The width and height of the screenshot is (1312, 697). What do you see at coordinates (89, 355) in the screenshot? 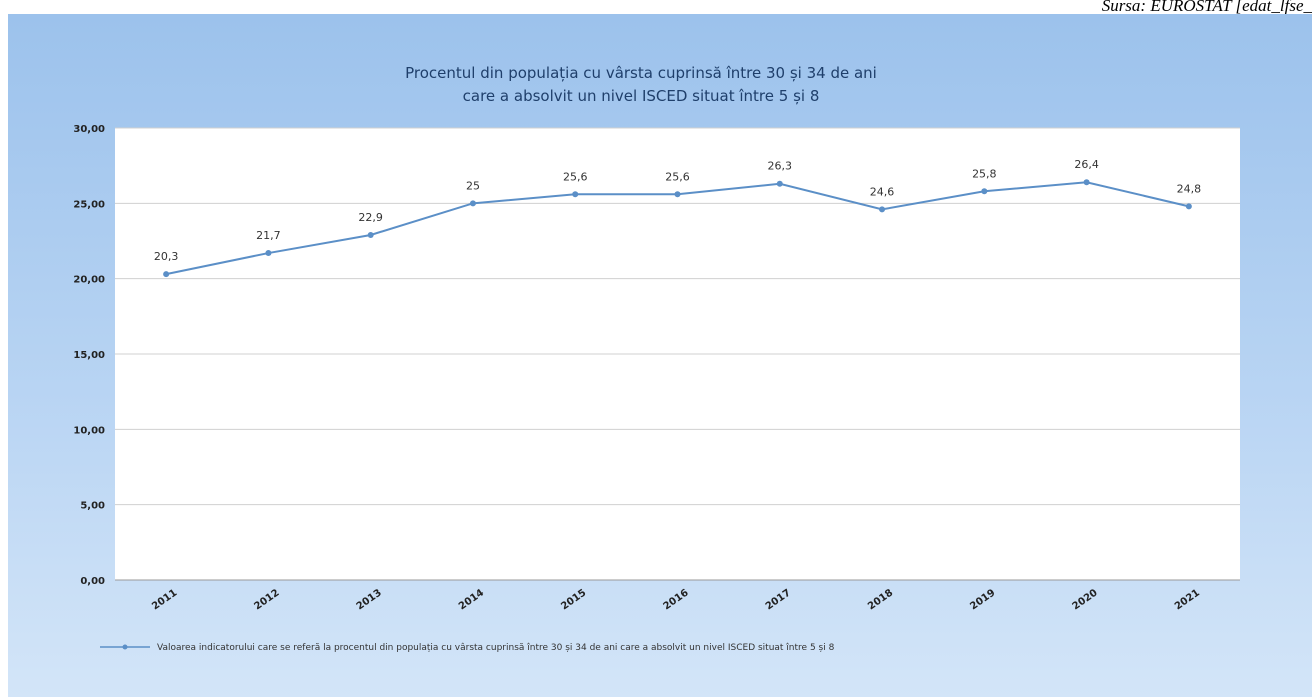
I see `y-tick-label: 15,00` at bounding box center [89, 355].